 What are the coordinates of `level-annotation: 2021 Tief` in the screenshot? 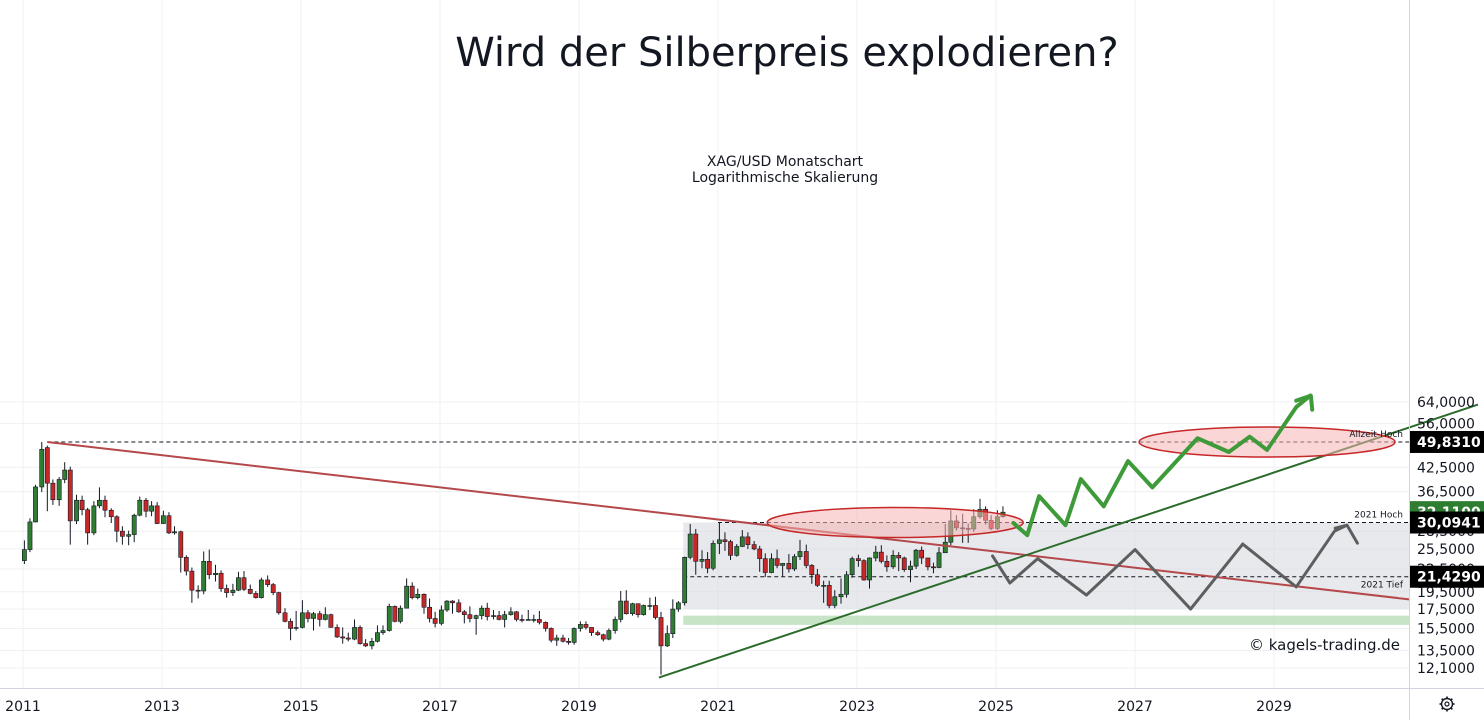 It's located at (1382, 586).